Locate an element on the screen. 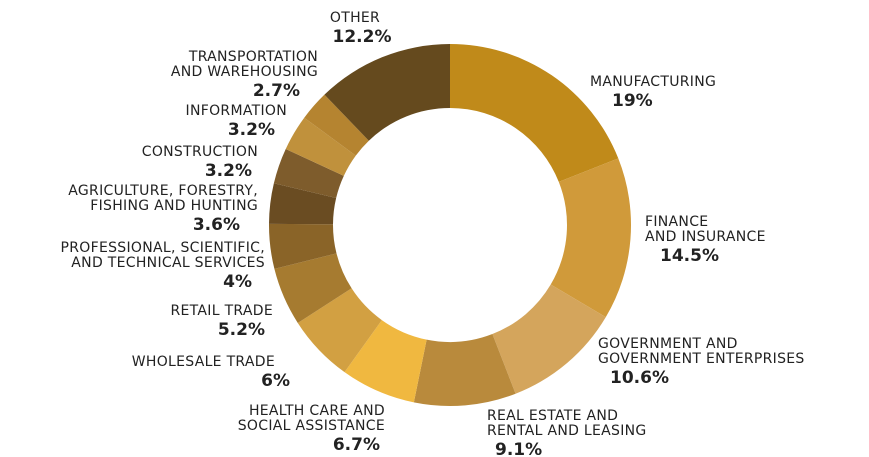  value-label: 14.5% is located at coordinates (689, 256).